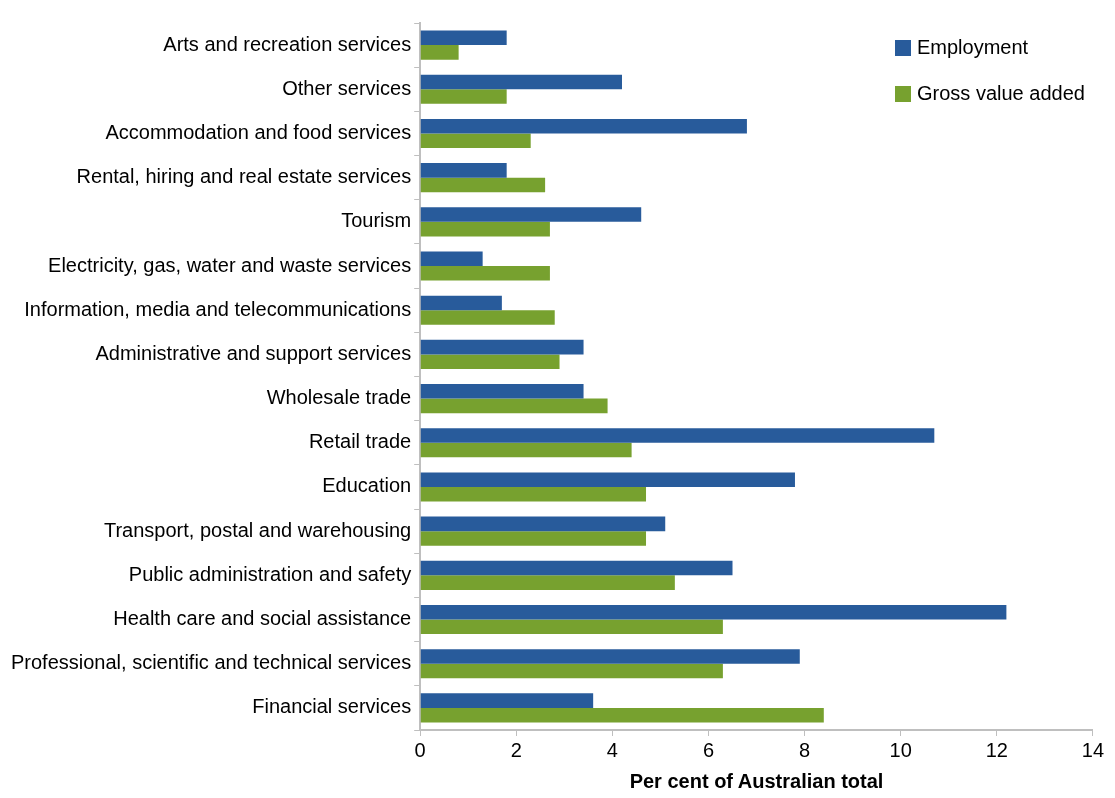 This screenshot has width=1115, height=798. What do you see at coordinates (262, 618) in the screenshot?
I see `y-tick-label: Health care and social assistance` at bounding box center [262, 618].